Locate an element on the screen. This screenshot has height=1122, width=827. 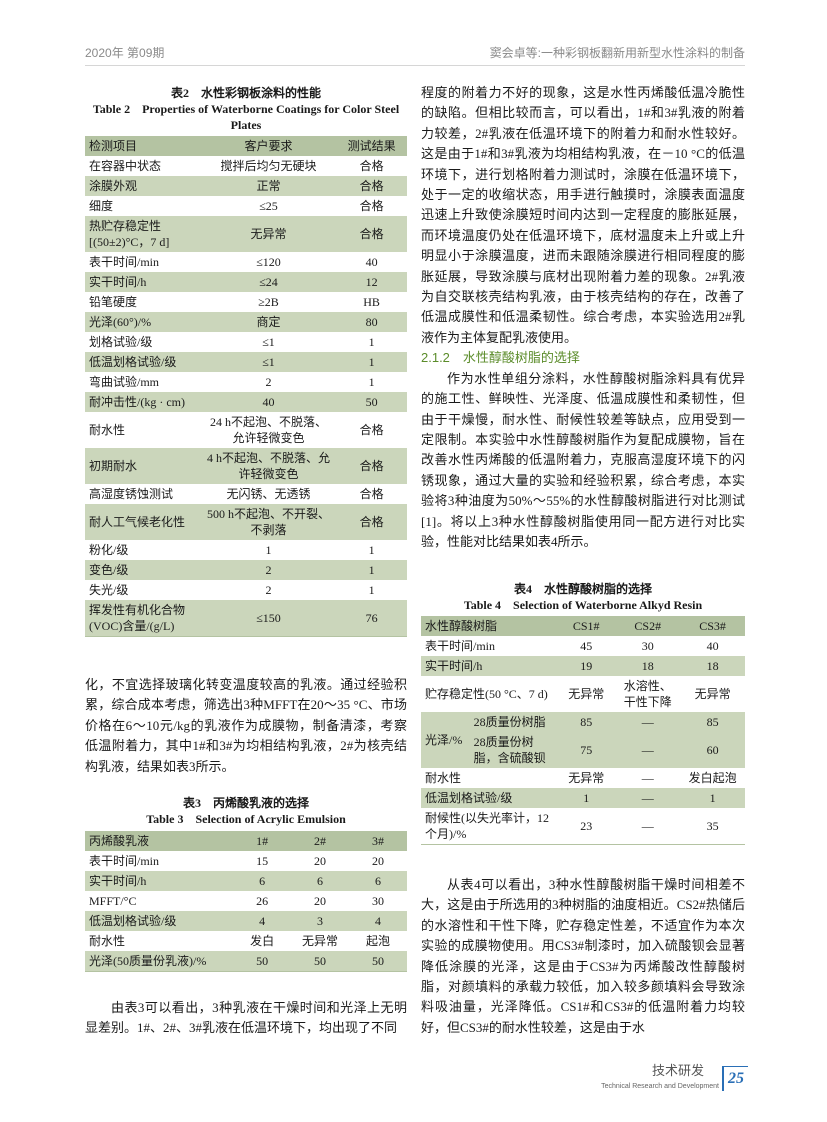
table-cell: 贮存稳定性(50 °C、7 d) is located at coordinates (486, 694).